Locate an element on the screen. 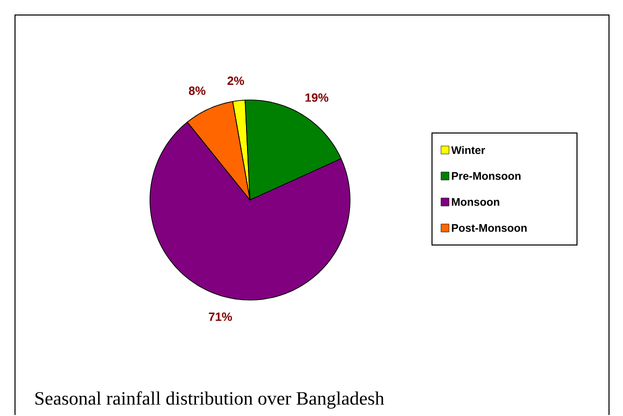  legend-label: Winter is located at coordinates (468, 150).